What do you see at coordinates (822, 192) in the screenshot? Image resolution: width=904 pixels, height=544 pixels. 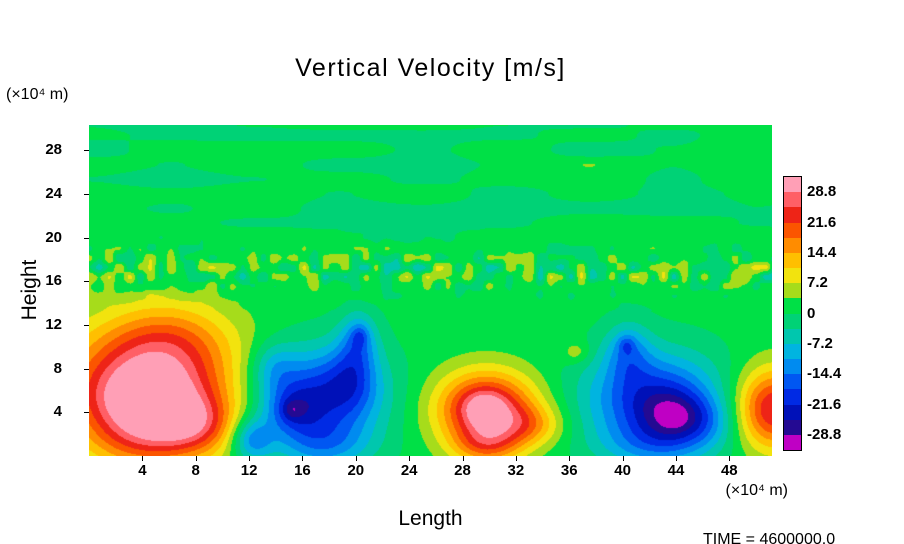 I see `colorbar-tick-label: 28.8` at bounding box center [822, 192].